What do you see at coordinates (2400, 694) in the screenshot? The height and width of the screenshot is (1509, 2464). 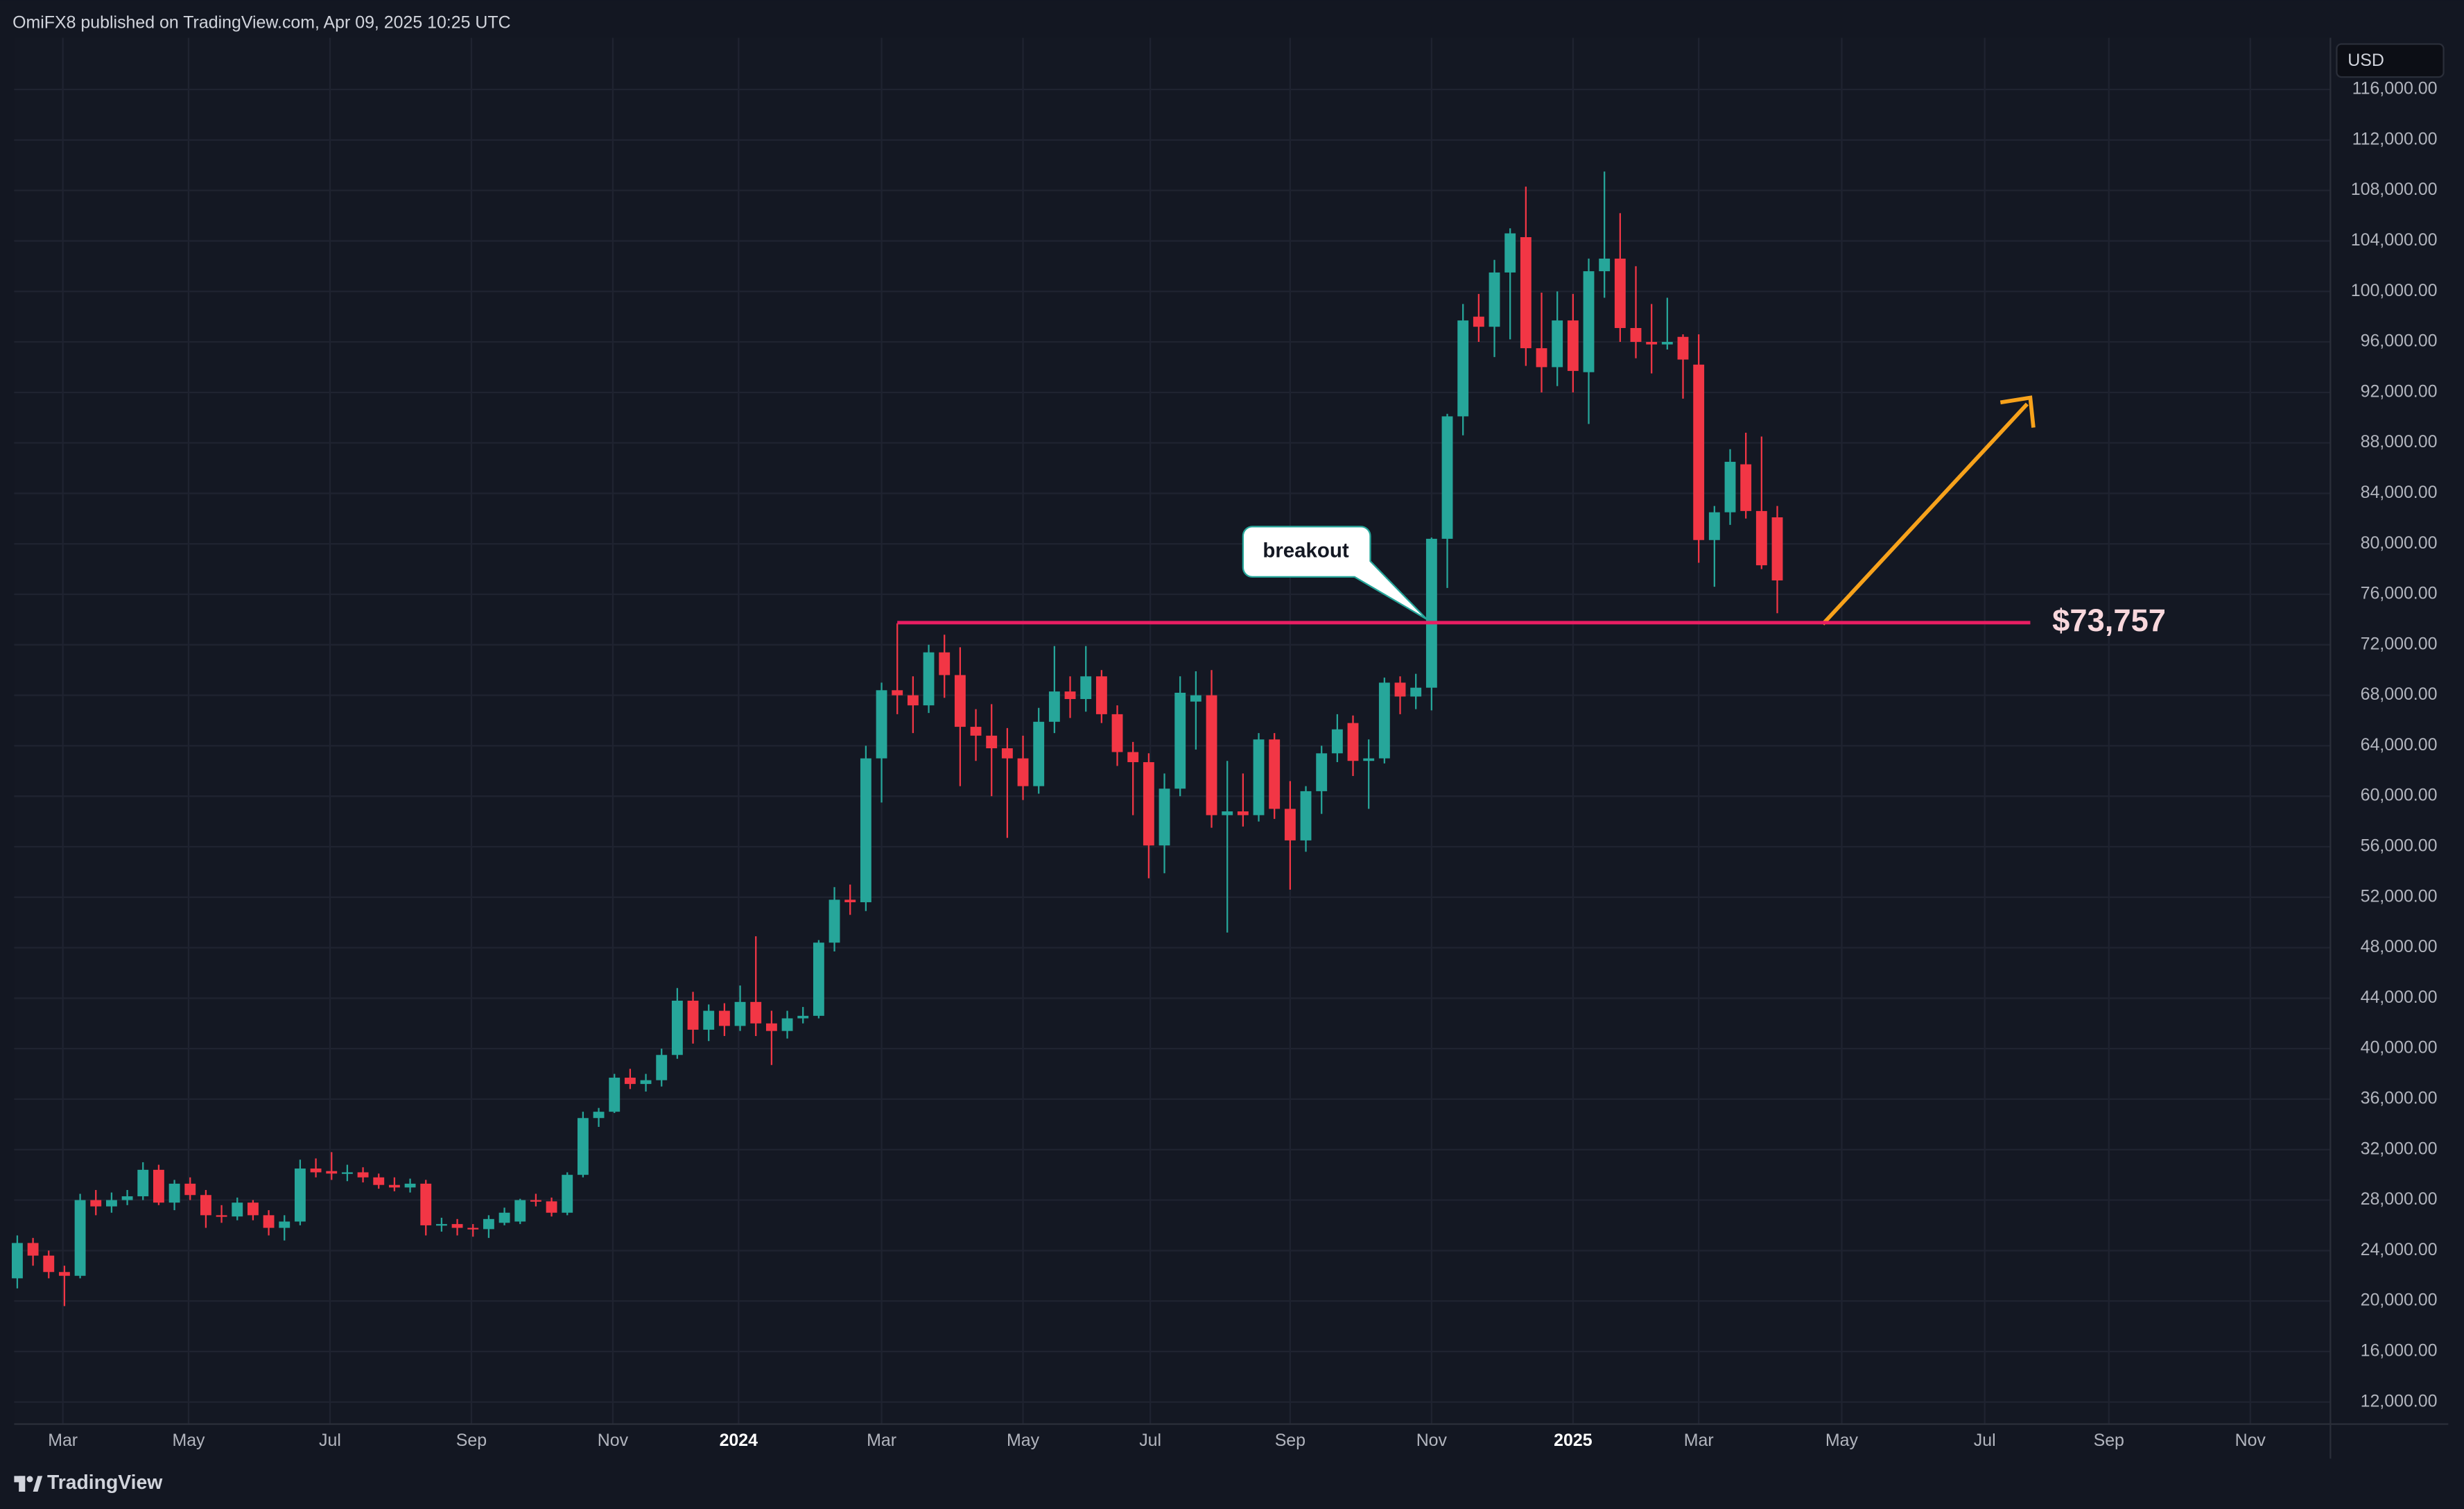 I see `y-tick-label: 68,000.00` at bounding box center [2400, 694].